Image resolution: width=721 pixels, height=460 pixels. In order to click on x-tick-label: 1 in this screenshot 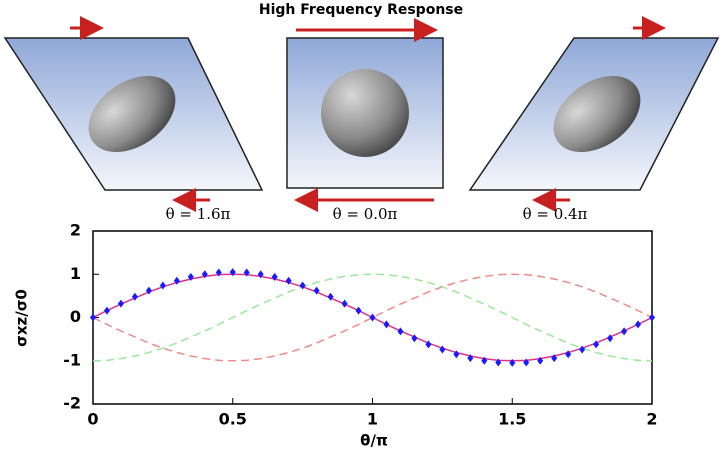, I will do `click(372, 419)`.